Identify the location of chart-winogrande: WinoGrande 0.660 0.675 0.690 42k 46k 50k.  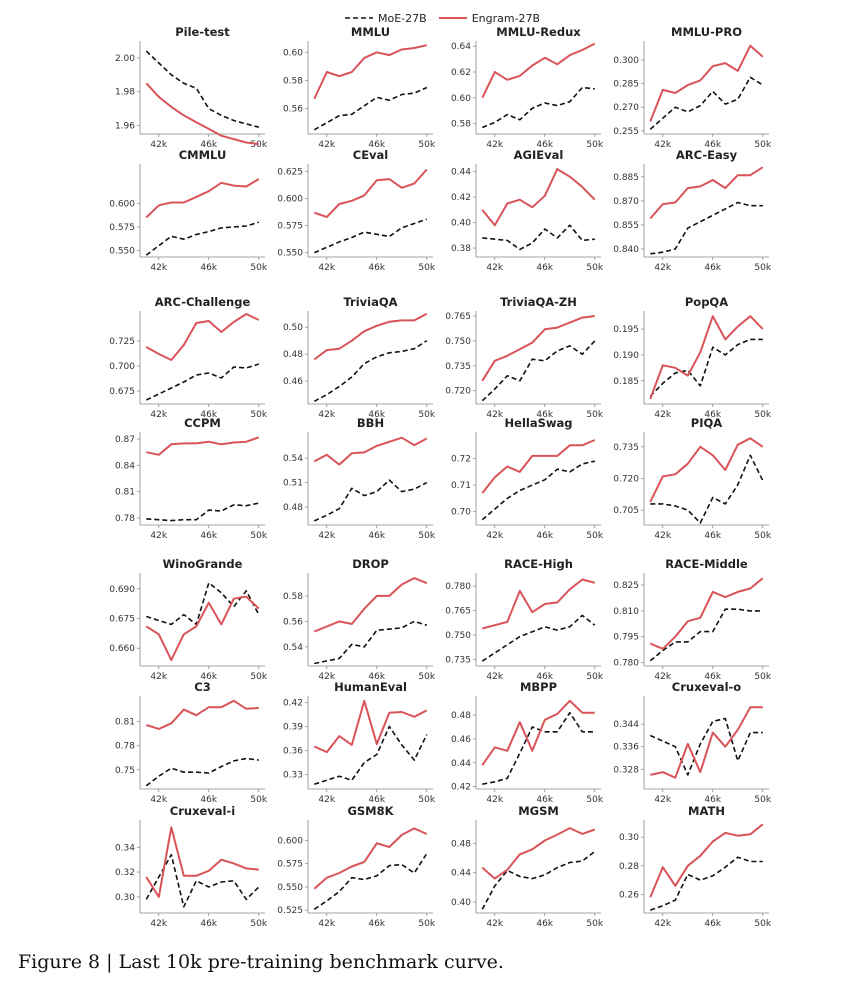
(188, 619).